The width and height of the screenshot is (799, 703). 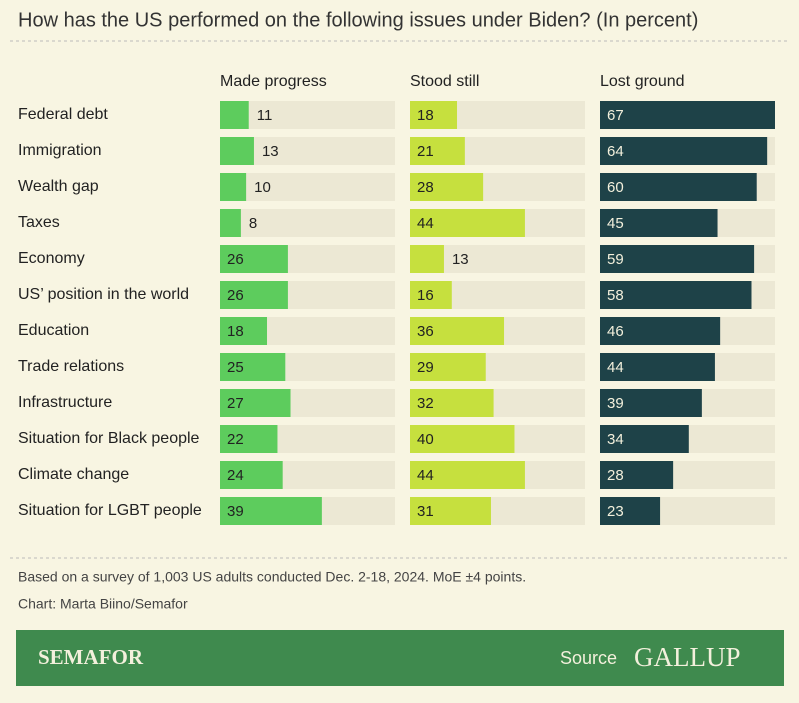 I want to click on value-label: 24, so click(x=235, y=475).